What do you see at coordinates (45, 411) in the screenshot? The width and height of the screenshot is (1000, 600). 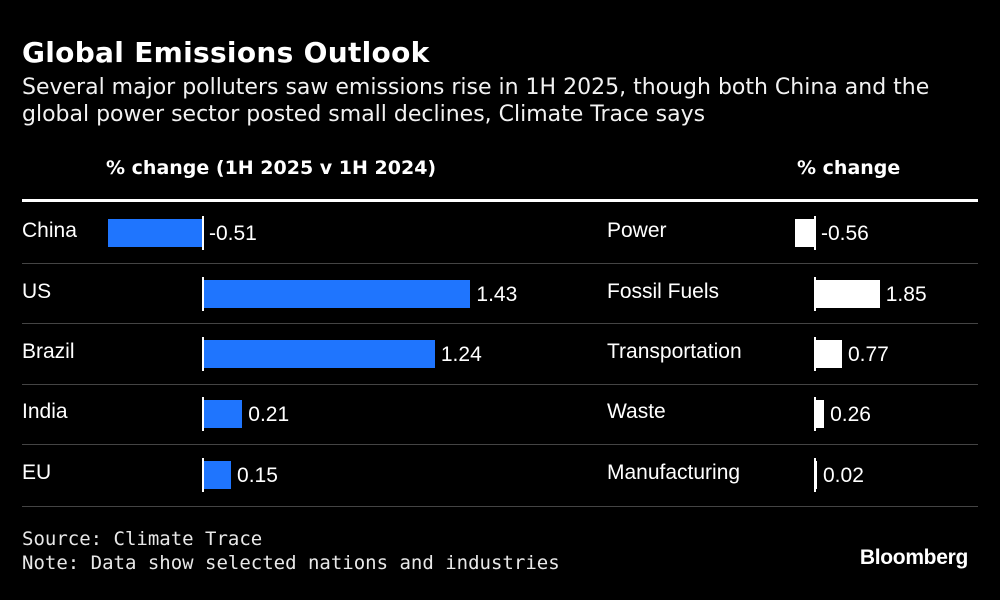 I see `nation-category-label: India` at bounding box center [45, 411].